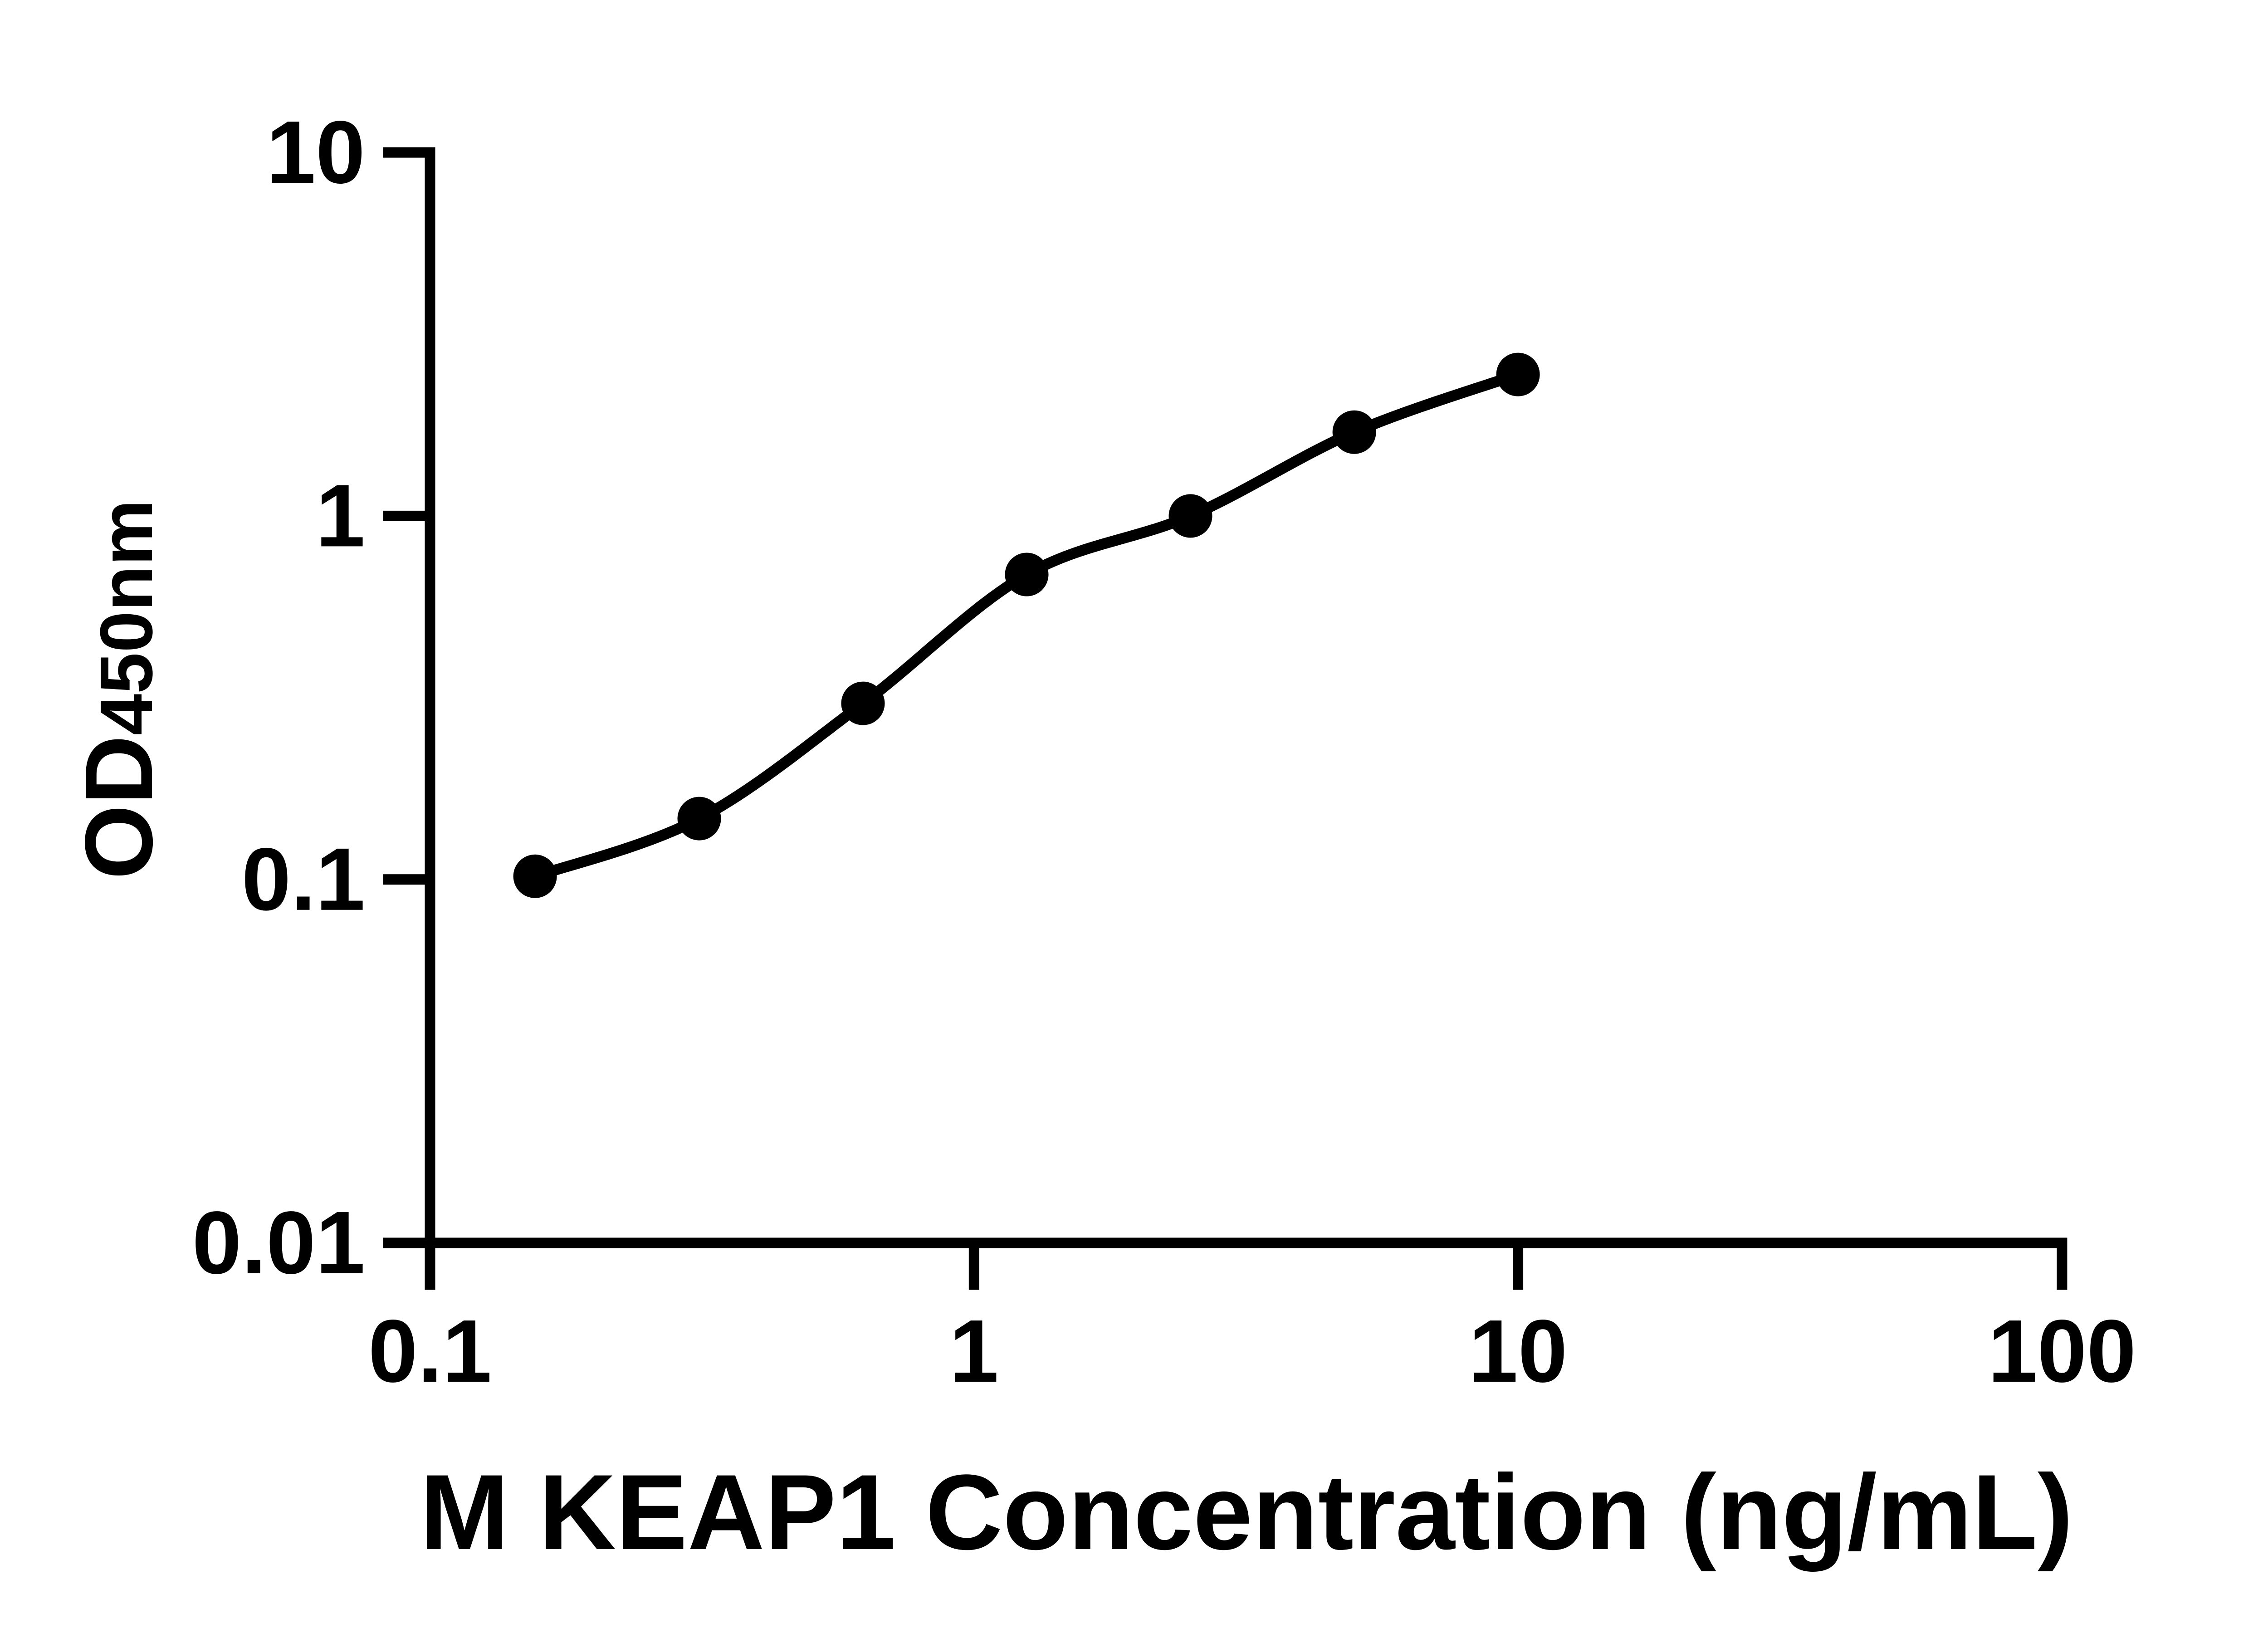 The image size is (2268, 1633). Describe the element at coordinates (278, 1242) in the screenshot. I see `y-tick-label: 0.01` at that location.